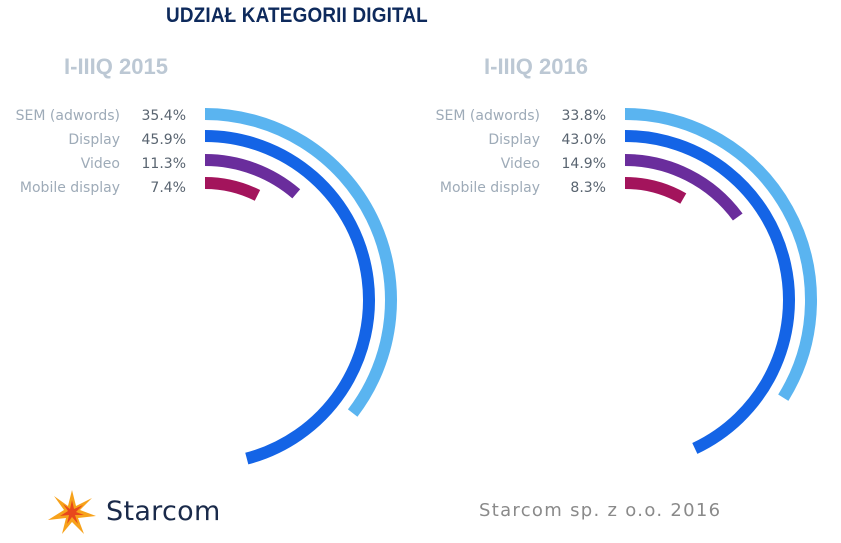 The width and height of the screenshot is (841, 543). I want to click on radial-chart-2016, so click(720, 281).